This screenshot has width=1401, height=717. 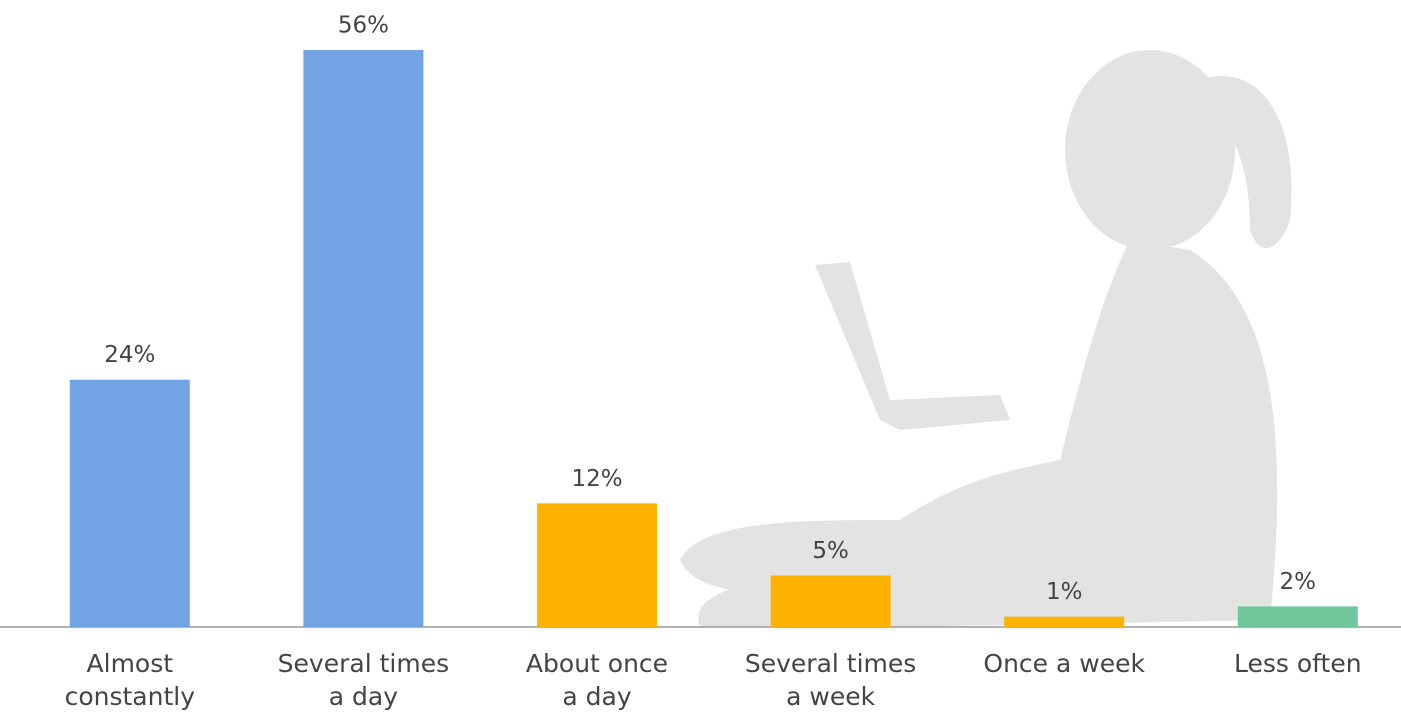 What do you see at coordinates (129, 355) in the screenshot?
I see `value-label: 24%` at bounding box center [129, 355].